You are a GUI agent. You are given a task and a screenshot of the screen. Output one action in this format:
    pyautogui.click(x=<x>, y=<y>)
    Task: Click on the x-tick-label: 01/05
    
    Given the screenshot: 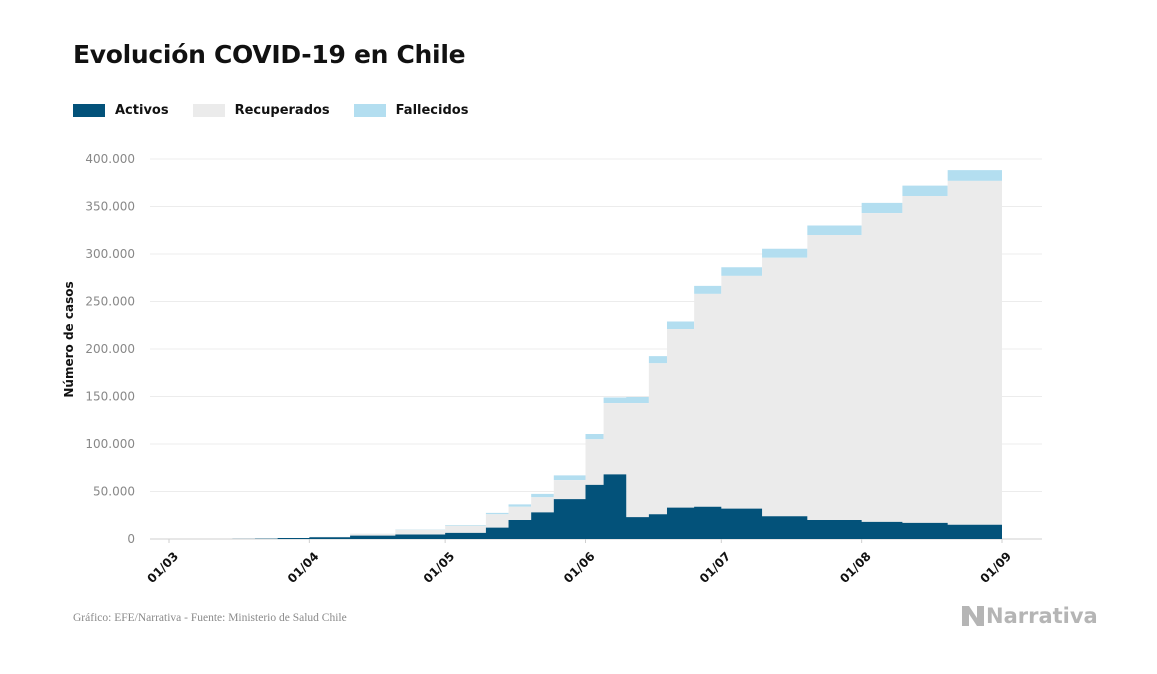 What is the action you would take?
    pyautogui.click(x=439, y=567)
    